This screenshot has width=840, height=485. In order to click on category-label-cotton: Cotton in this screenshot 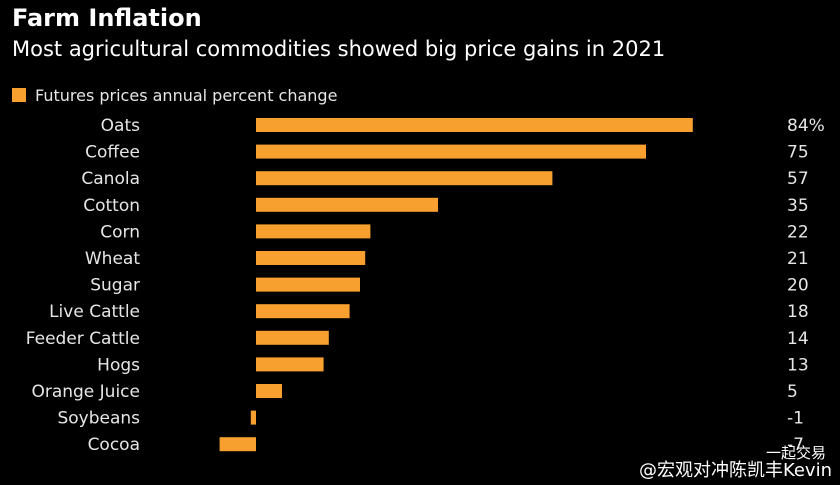, I will do `click(111, 206)`.